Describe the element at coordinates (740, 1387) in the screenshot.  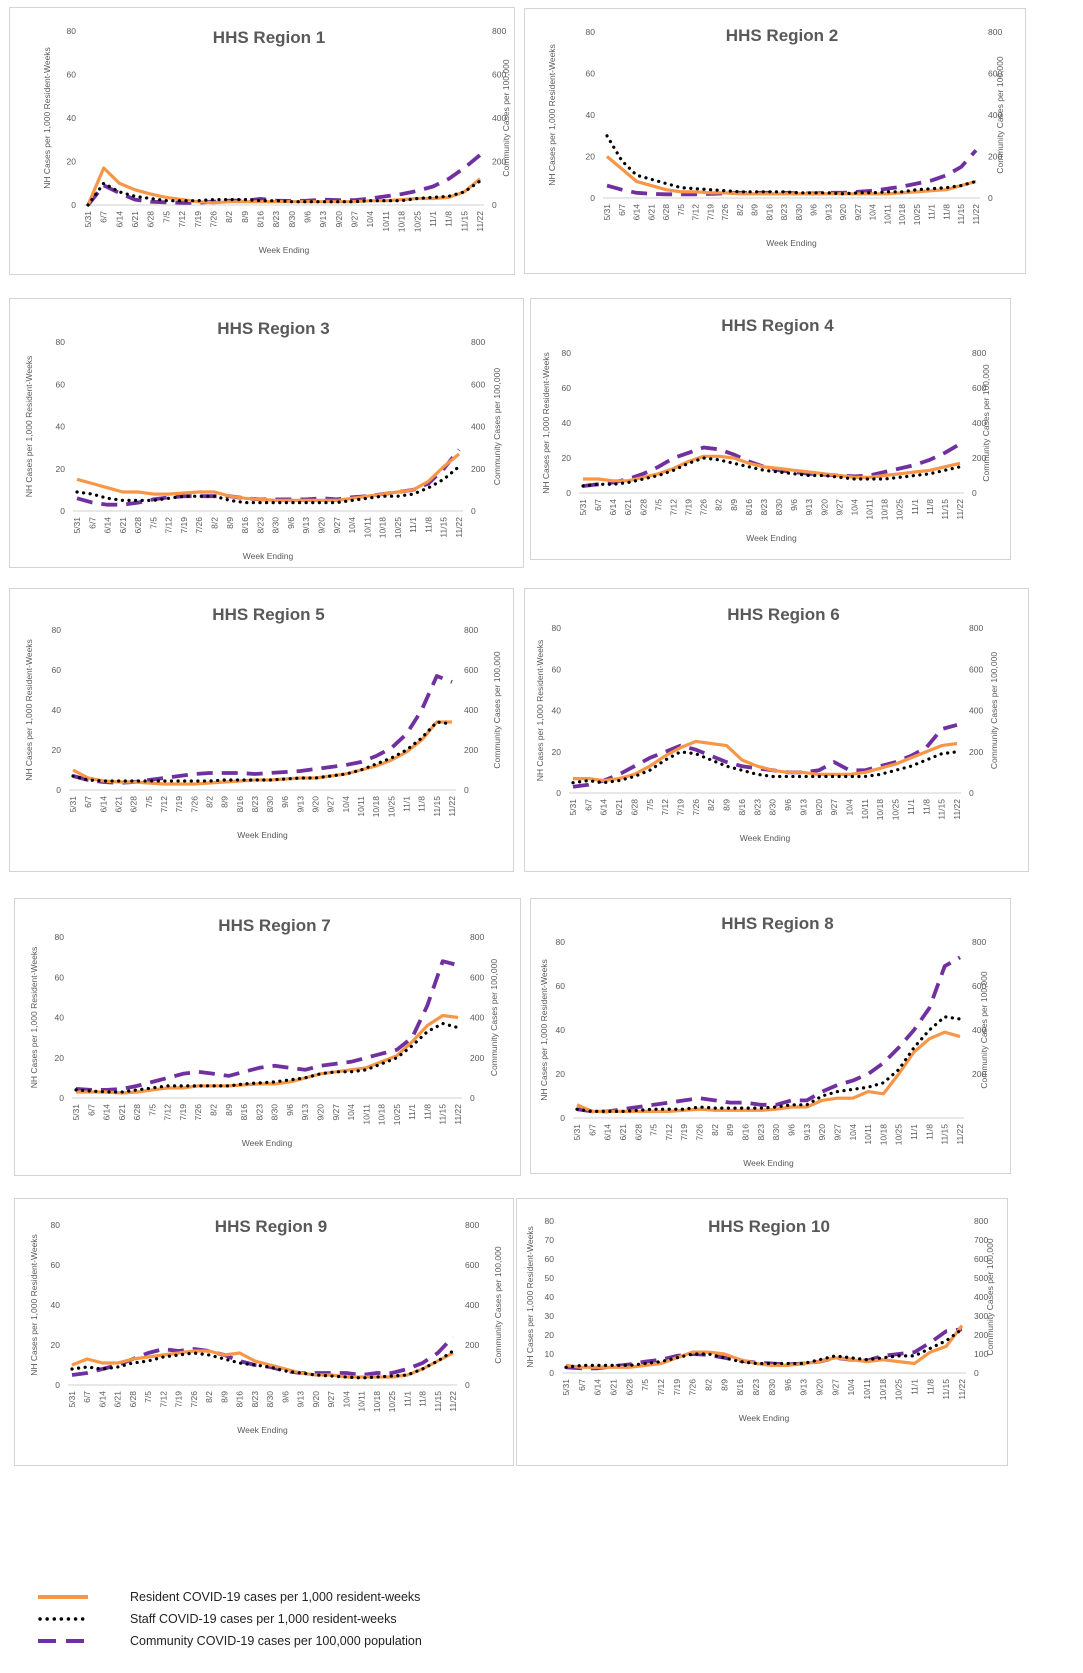
I see `x-tick-label: 8/16` at that location.